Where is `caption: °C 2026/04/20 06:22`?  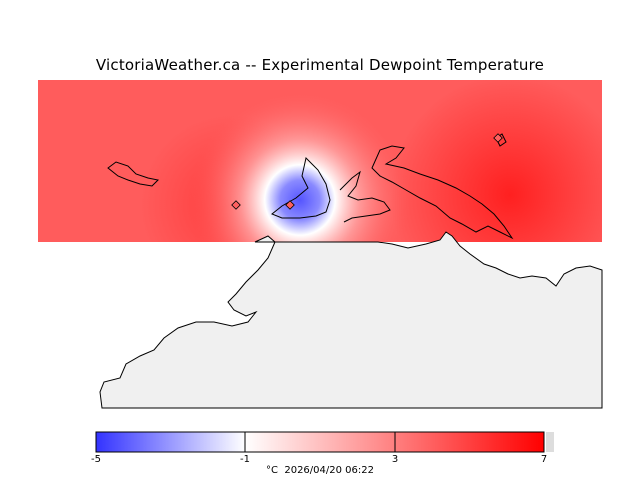
caption: °C 2026/04/20 06:22 is located at coordinates (320, 470).